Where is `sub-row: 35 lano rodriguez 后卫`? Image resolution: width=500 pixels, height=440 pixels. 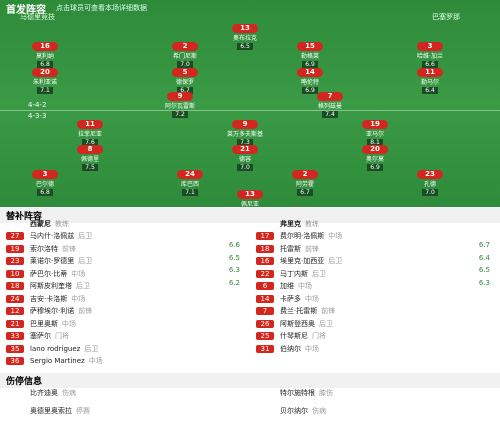 sub-row: 35 lano rodriguez 后卫 is located at coordinates (126, 350).